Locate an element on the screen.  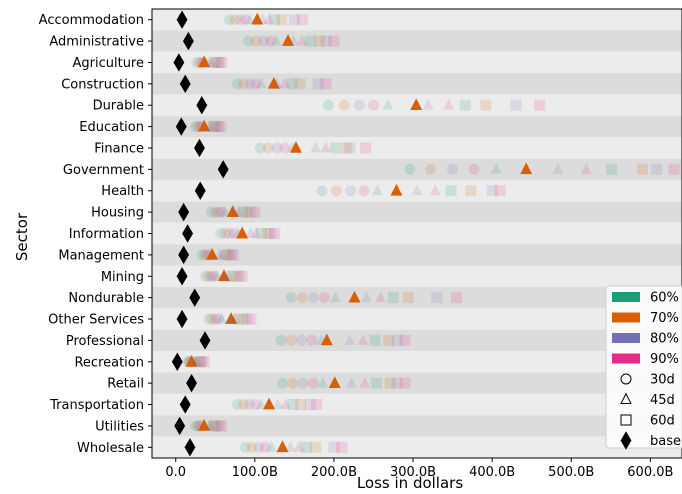
point-agriculture-70-45d is located at coordinates (204, 61).